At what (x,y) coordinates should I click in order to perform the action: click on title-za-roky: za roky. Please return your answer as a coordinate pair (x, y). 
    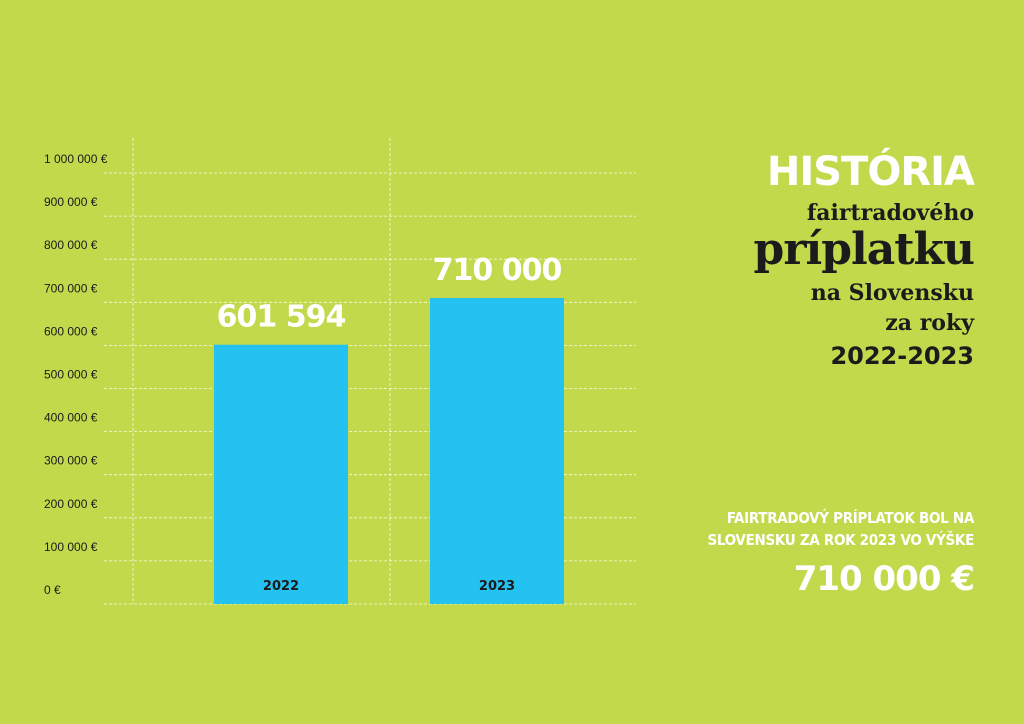
    Looking at the image, I should click on (929, 323).